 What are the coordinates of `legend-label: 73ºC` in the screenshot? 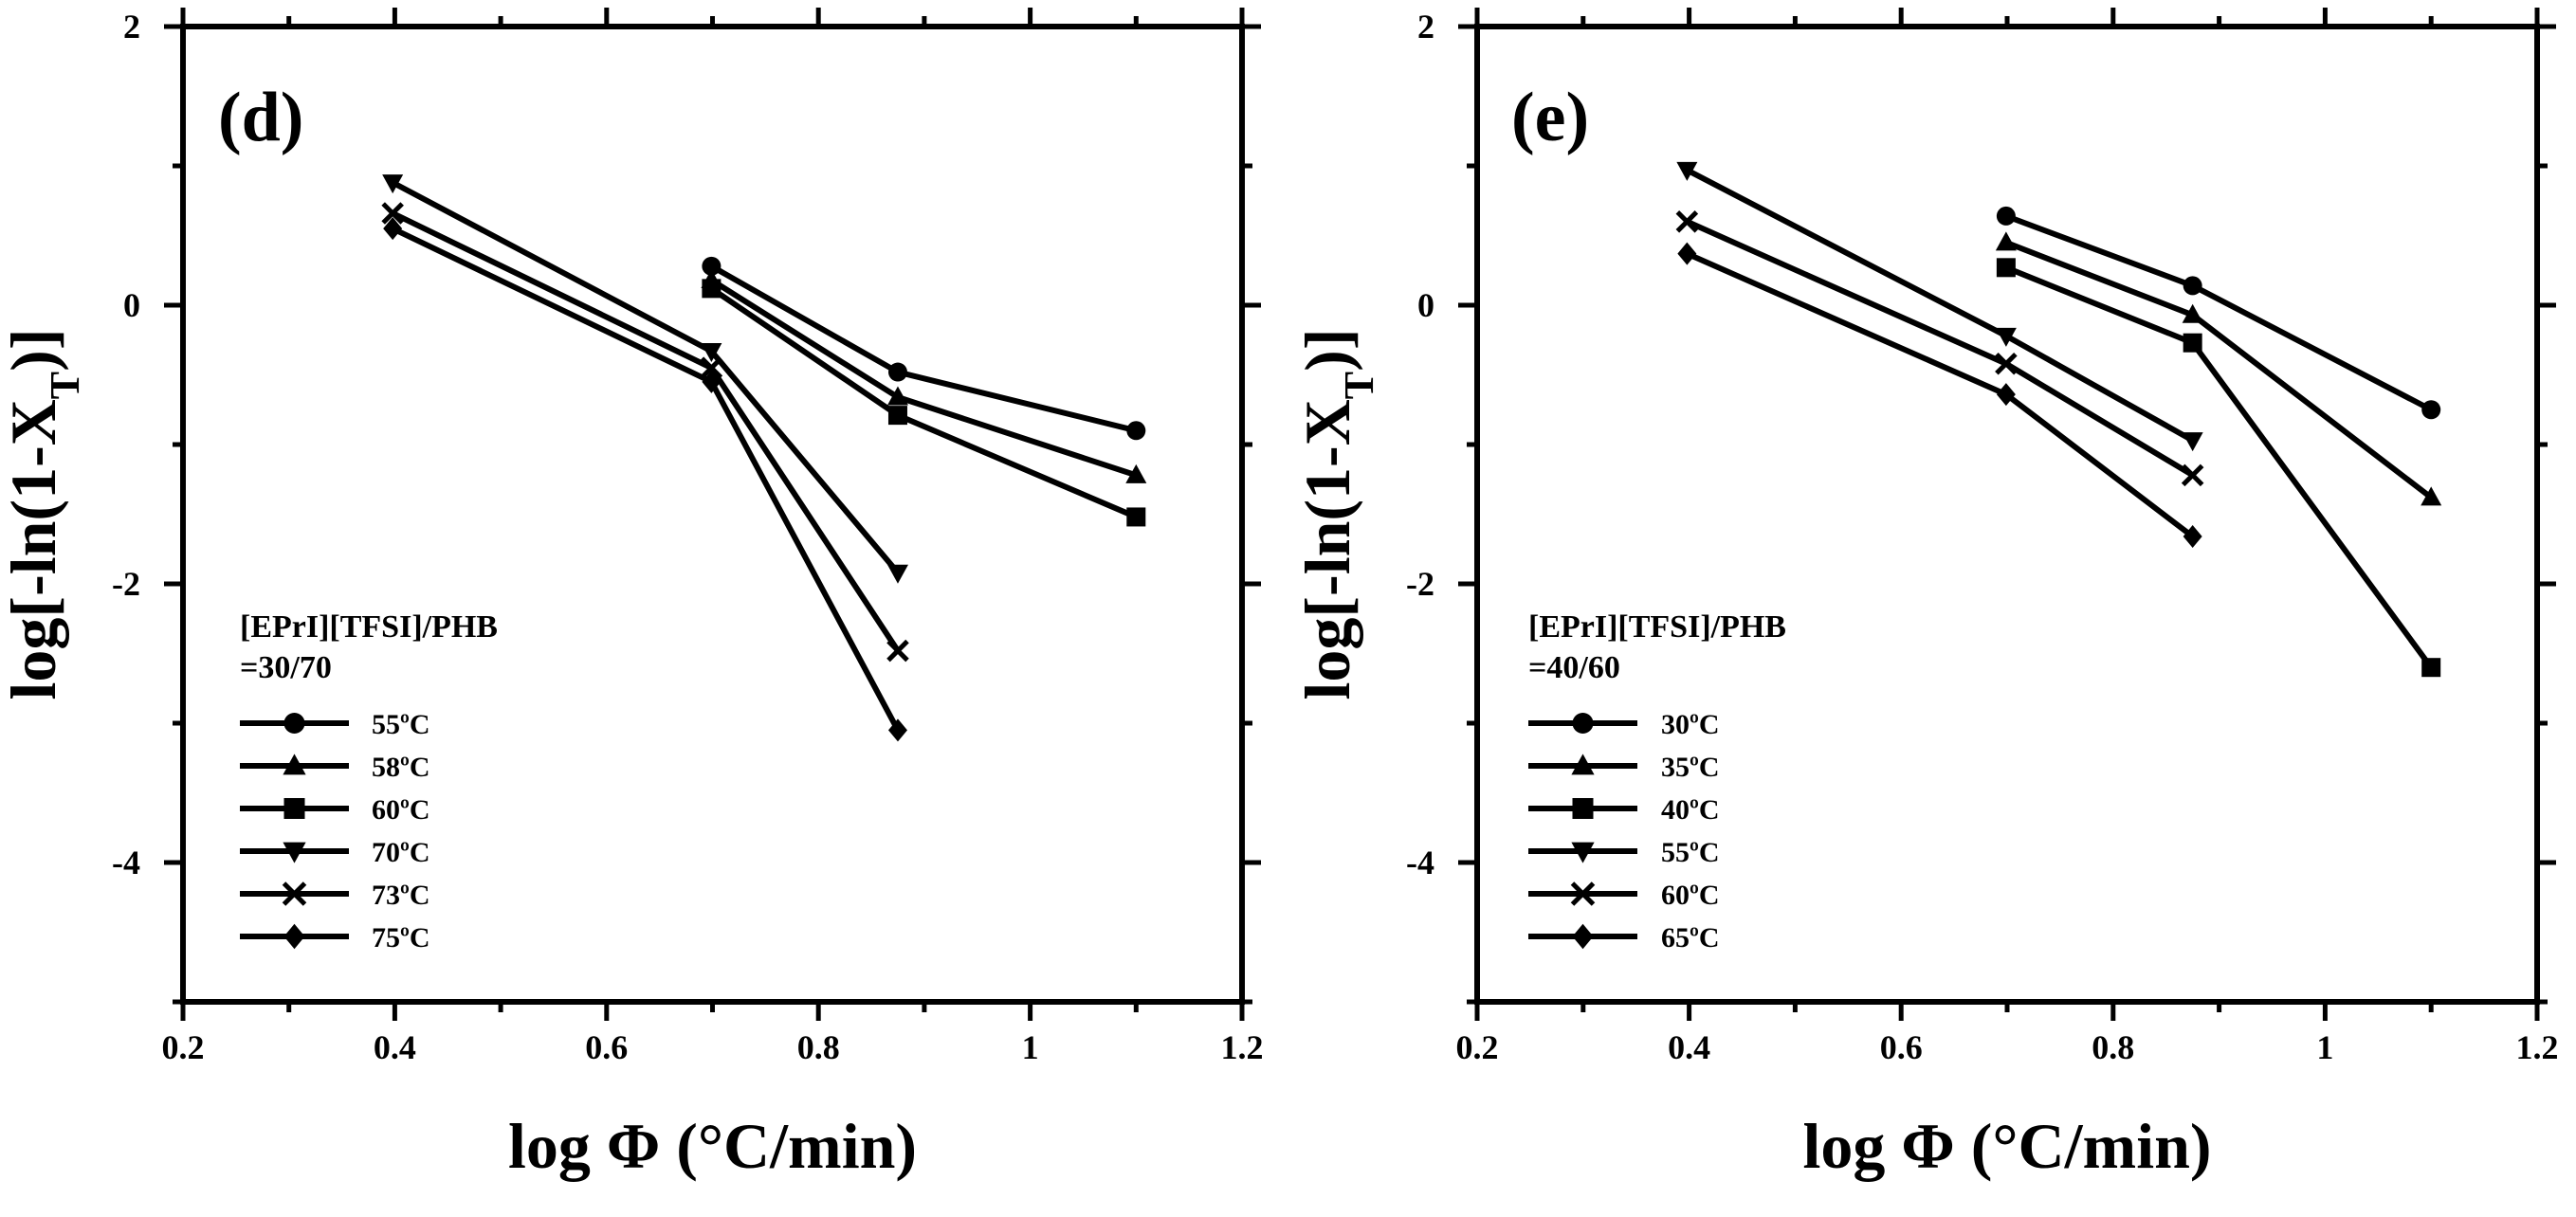 It's located at (401, 895).